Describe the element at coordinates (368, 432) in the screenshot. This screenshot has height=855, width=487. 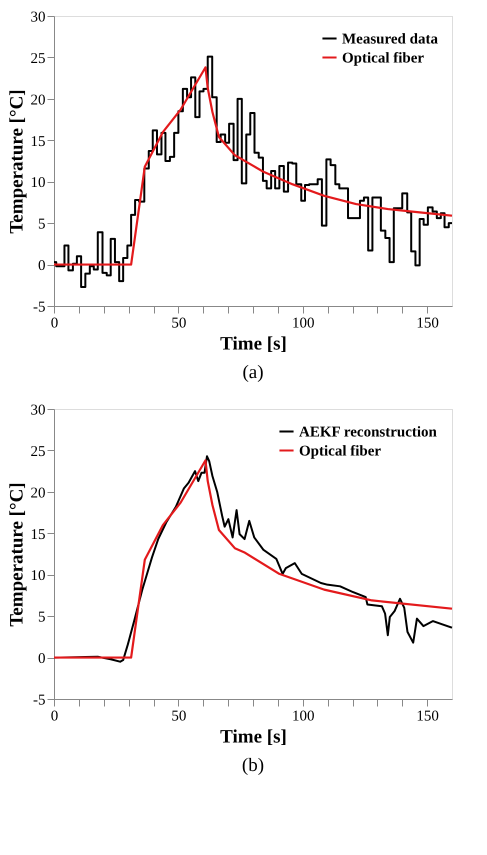
I see `legend-label: AEKF reconstruction` at that location.